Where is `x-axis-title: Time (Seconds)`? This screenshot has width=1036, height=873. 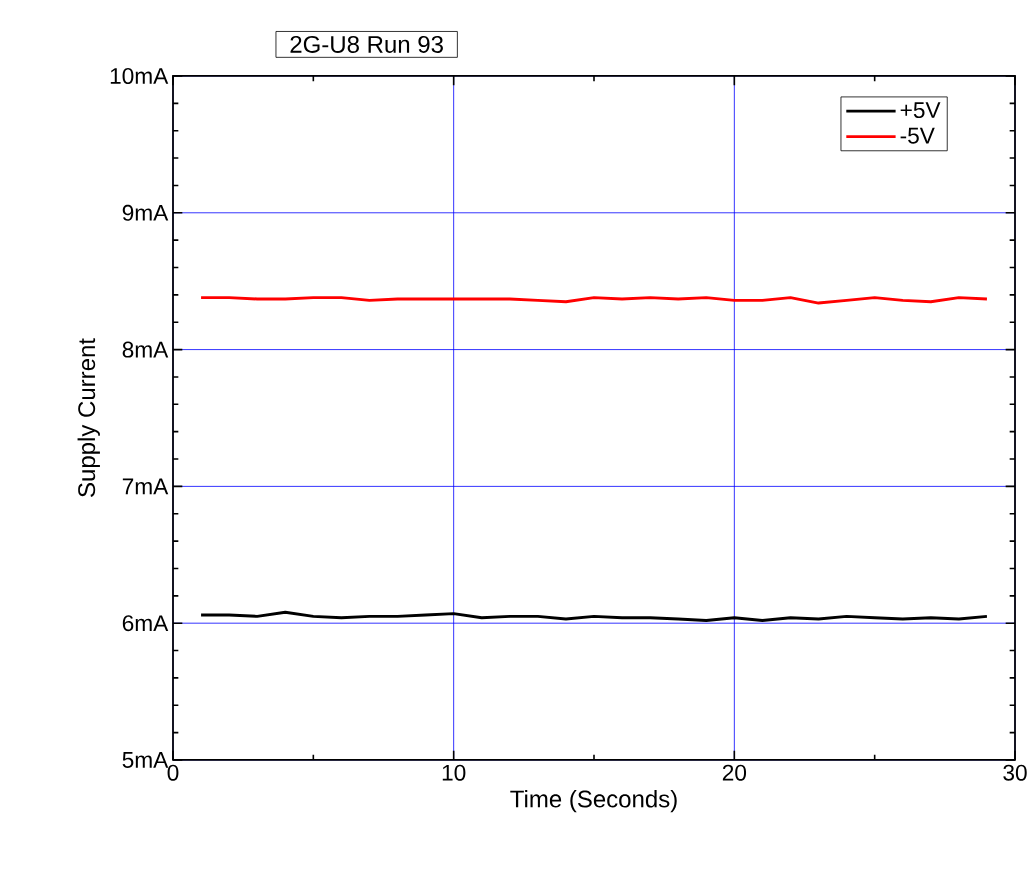 x-axis-title: Time (Seconds) is located at coordinates (593, 801).